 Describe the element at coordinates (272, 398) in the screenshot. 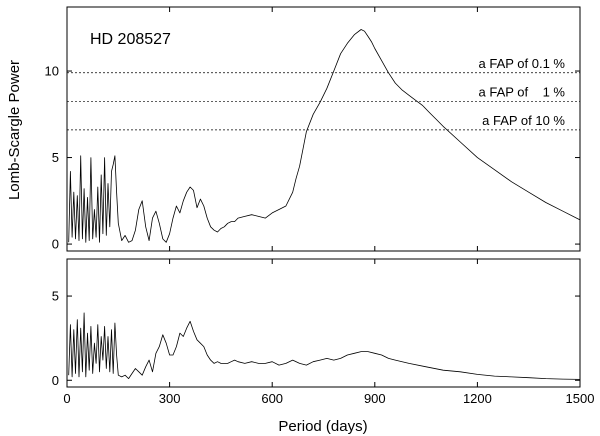

I see `x-tick-label: 600` at that location.